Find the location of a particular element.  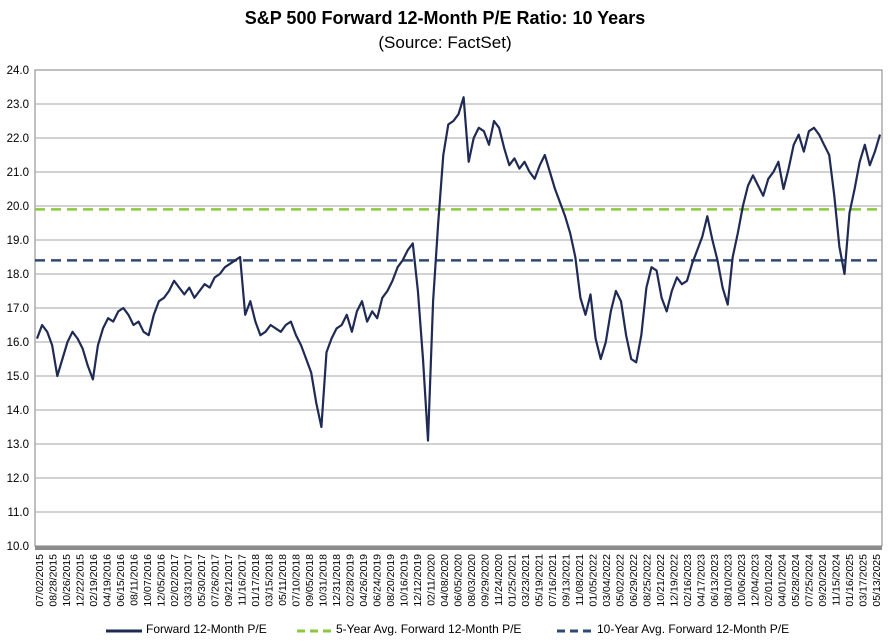

y-tick-label: 23.0 is located at coordinates (18, 105).